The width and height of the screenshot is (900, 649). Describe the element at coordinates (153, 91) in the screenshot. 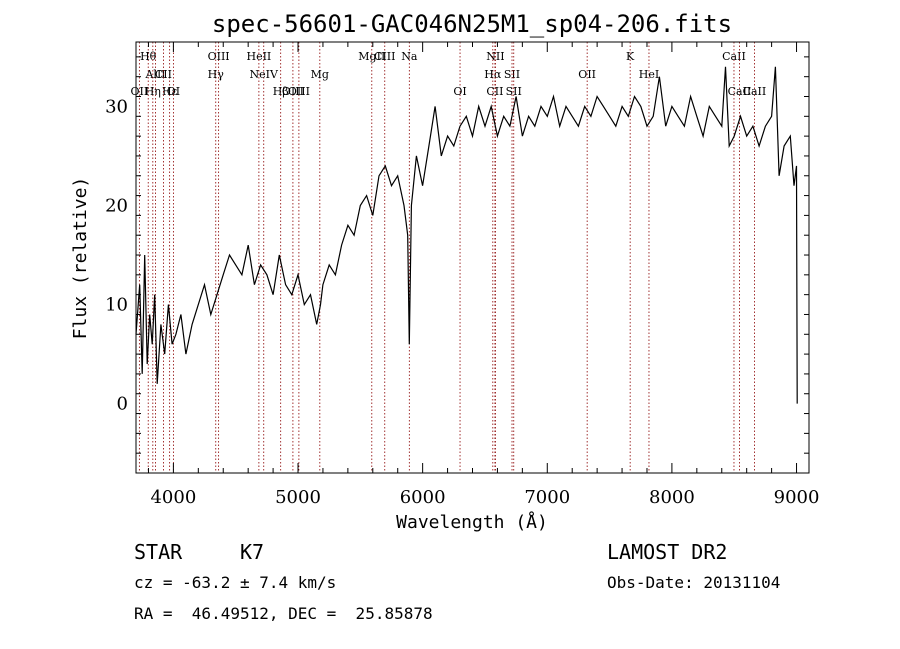

I see `line-marker-label: Hη` at that location.